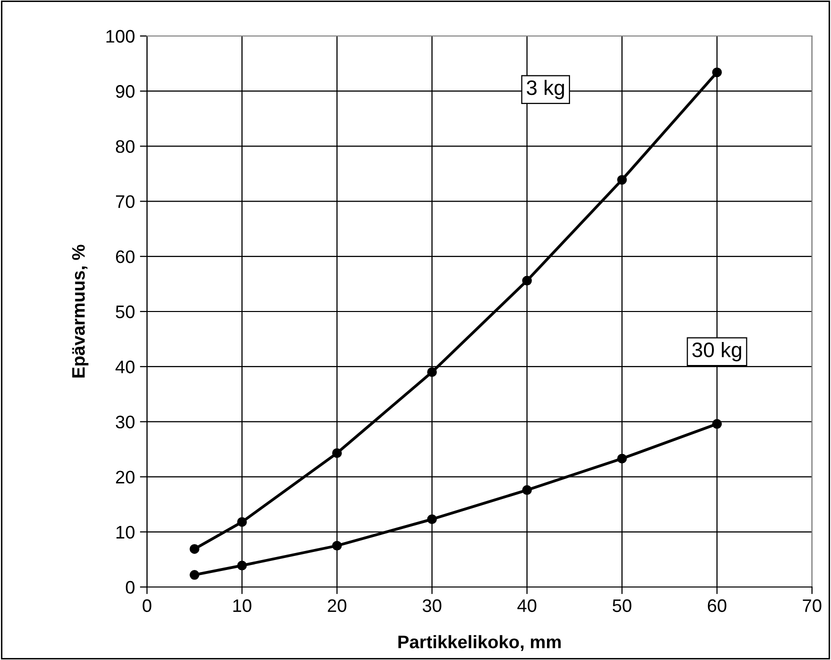  Describe the element at coordinates (545, 90) in the screenshot. I see `text: 3 kg` at that location.